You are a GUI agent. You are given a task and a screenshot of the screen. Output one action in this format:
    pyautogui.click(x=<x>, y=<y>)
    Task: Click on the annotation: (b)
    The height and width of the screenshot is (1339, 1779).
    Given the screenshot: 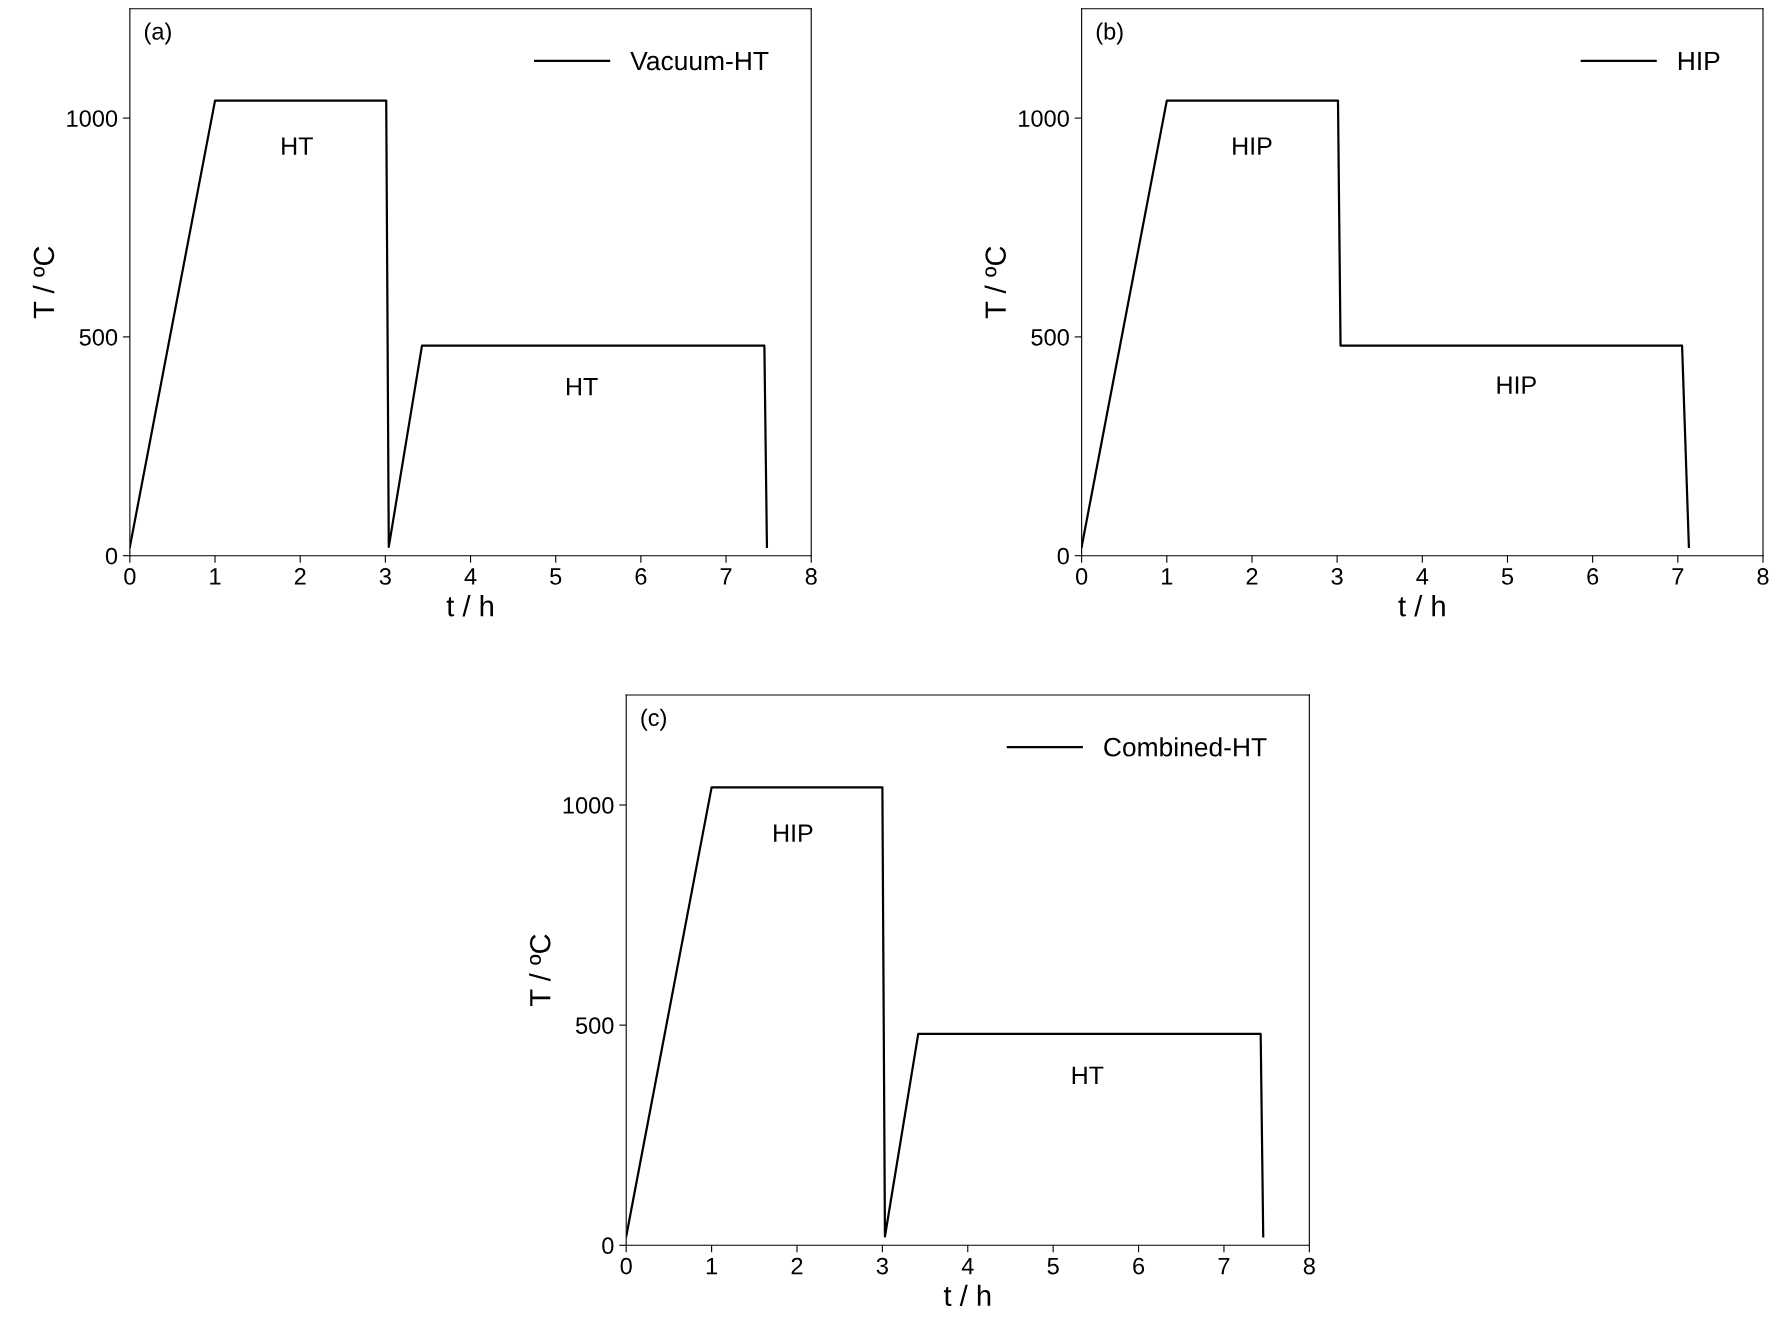 What is the action you would take?
    pyautogui.click(x=1109, y=33)
    